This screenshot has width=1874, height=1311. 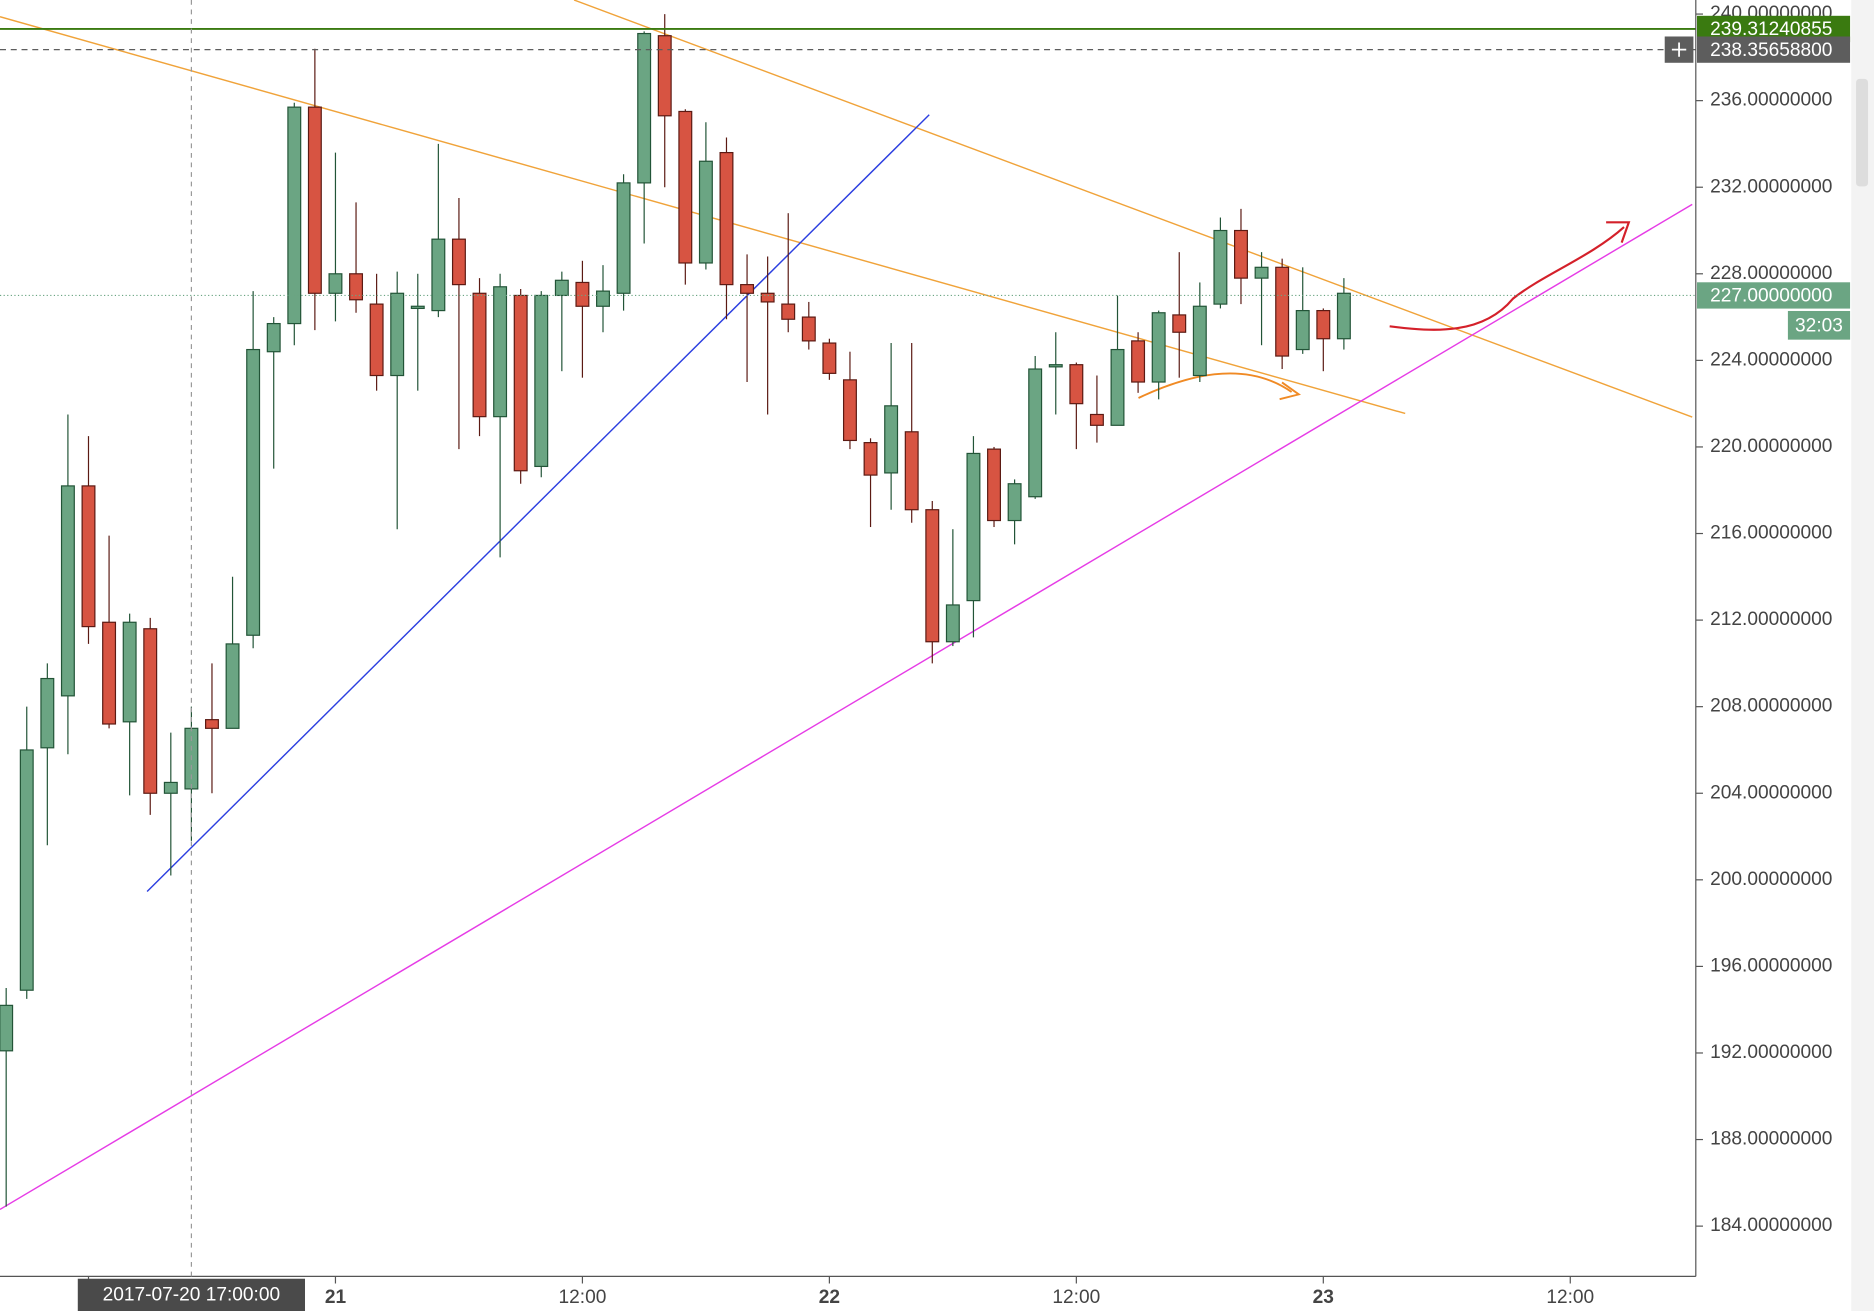 What do you see at coordinates (192, 1295) in the screenshot?
I see `crosshair-label: 2017-07-20 17:00:00` at bounding box center [192, 1295].